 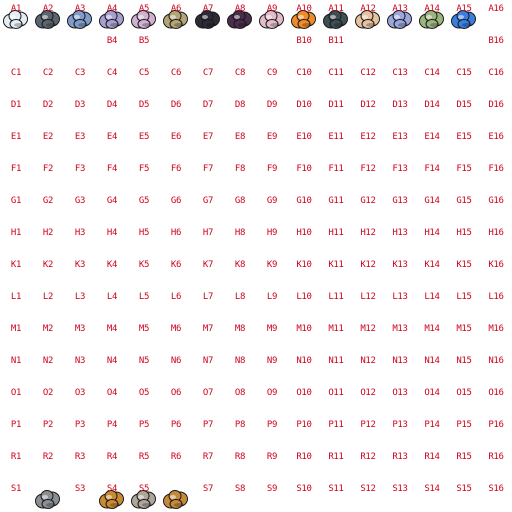 I want to click on cell-label: S14, so click(x=432, y=489).